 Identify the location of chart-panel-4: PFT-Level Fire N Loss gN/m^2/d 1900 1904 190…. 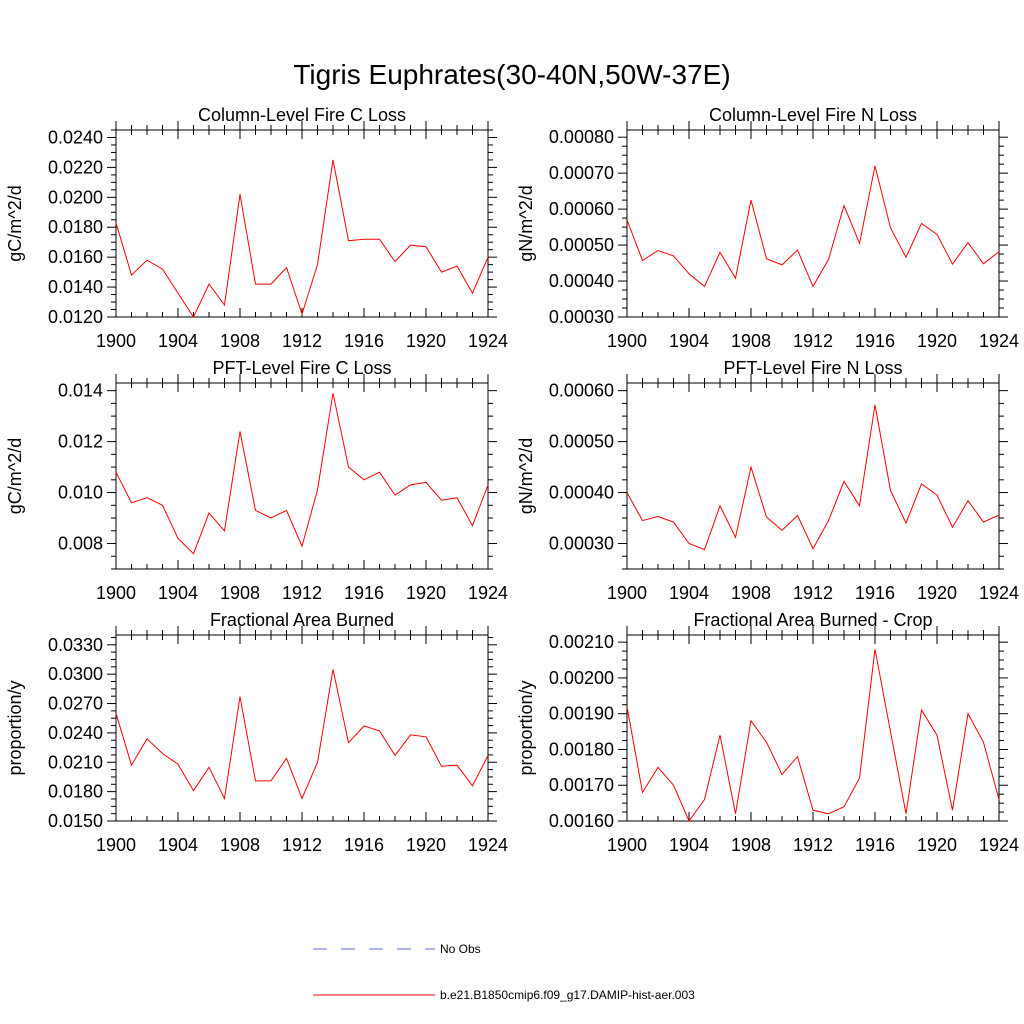
(767, 480).